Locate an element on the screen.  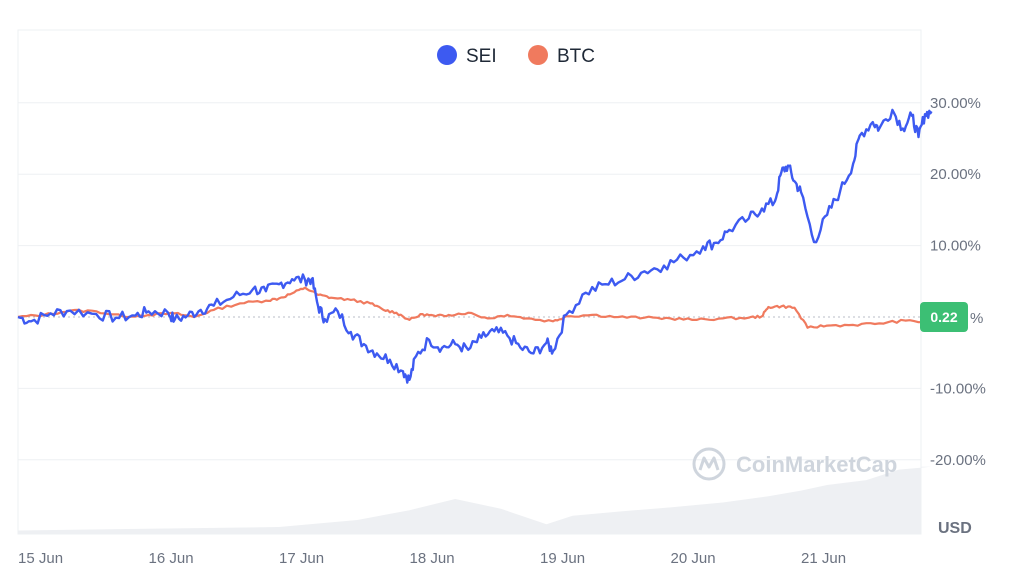
badge-value: 0.22 is located at coordinates (943, 317).